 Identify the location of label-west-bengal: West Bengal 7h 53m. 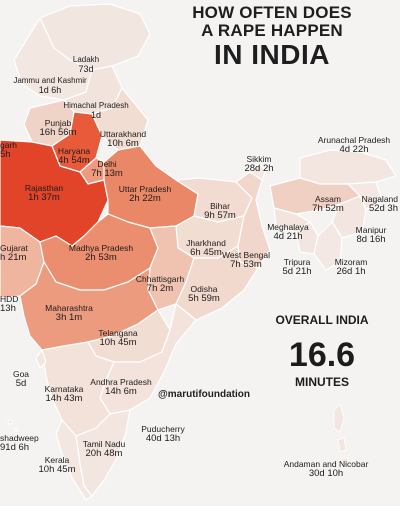
(246, 260).